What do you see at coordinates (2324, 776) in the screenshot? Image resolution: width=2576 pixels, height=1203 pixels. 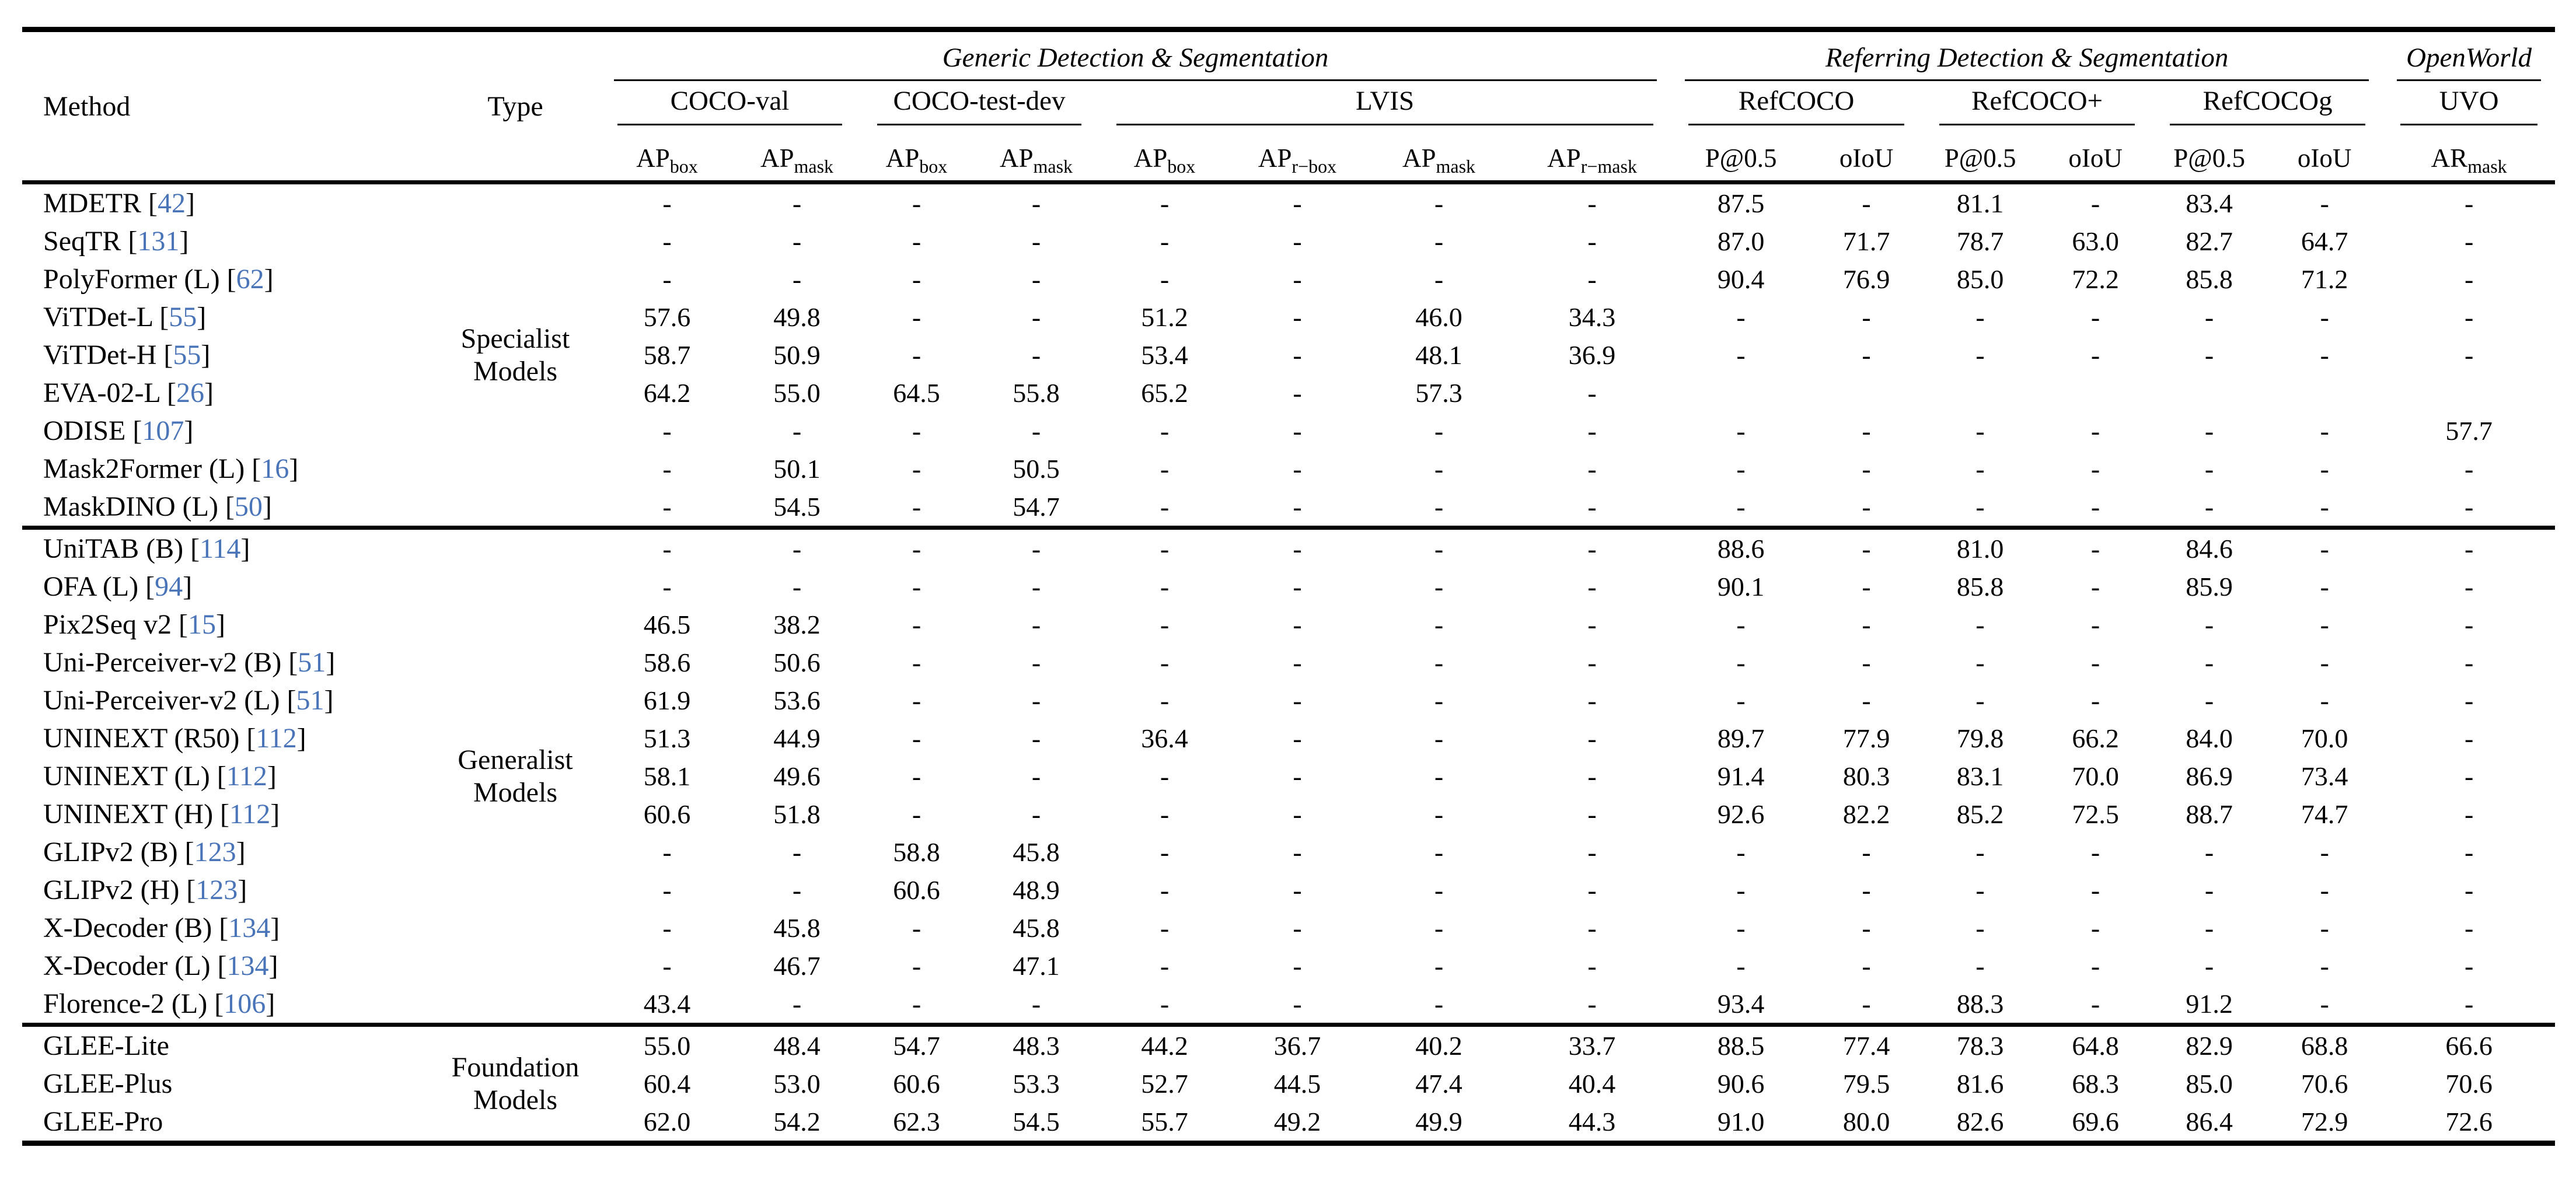 I see `value-cell: 73.4` at bounding box center [2324, 776].